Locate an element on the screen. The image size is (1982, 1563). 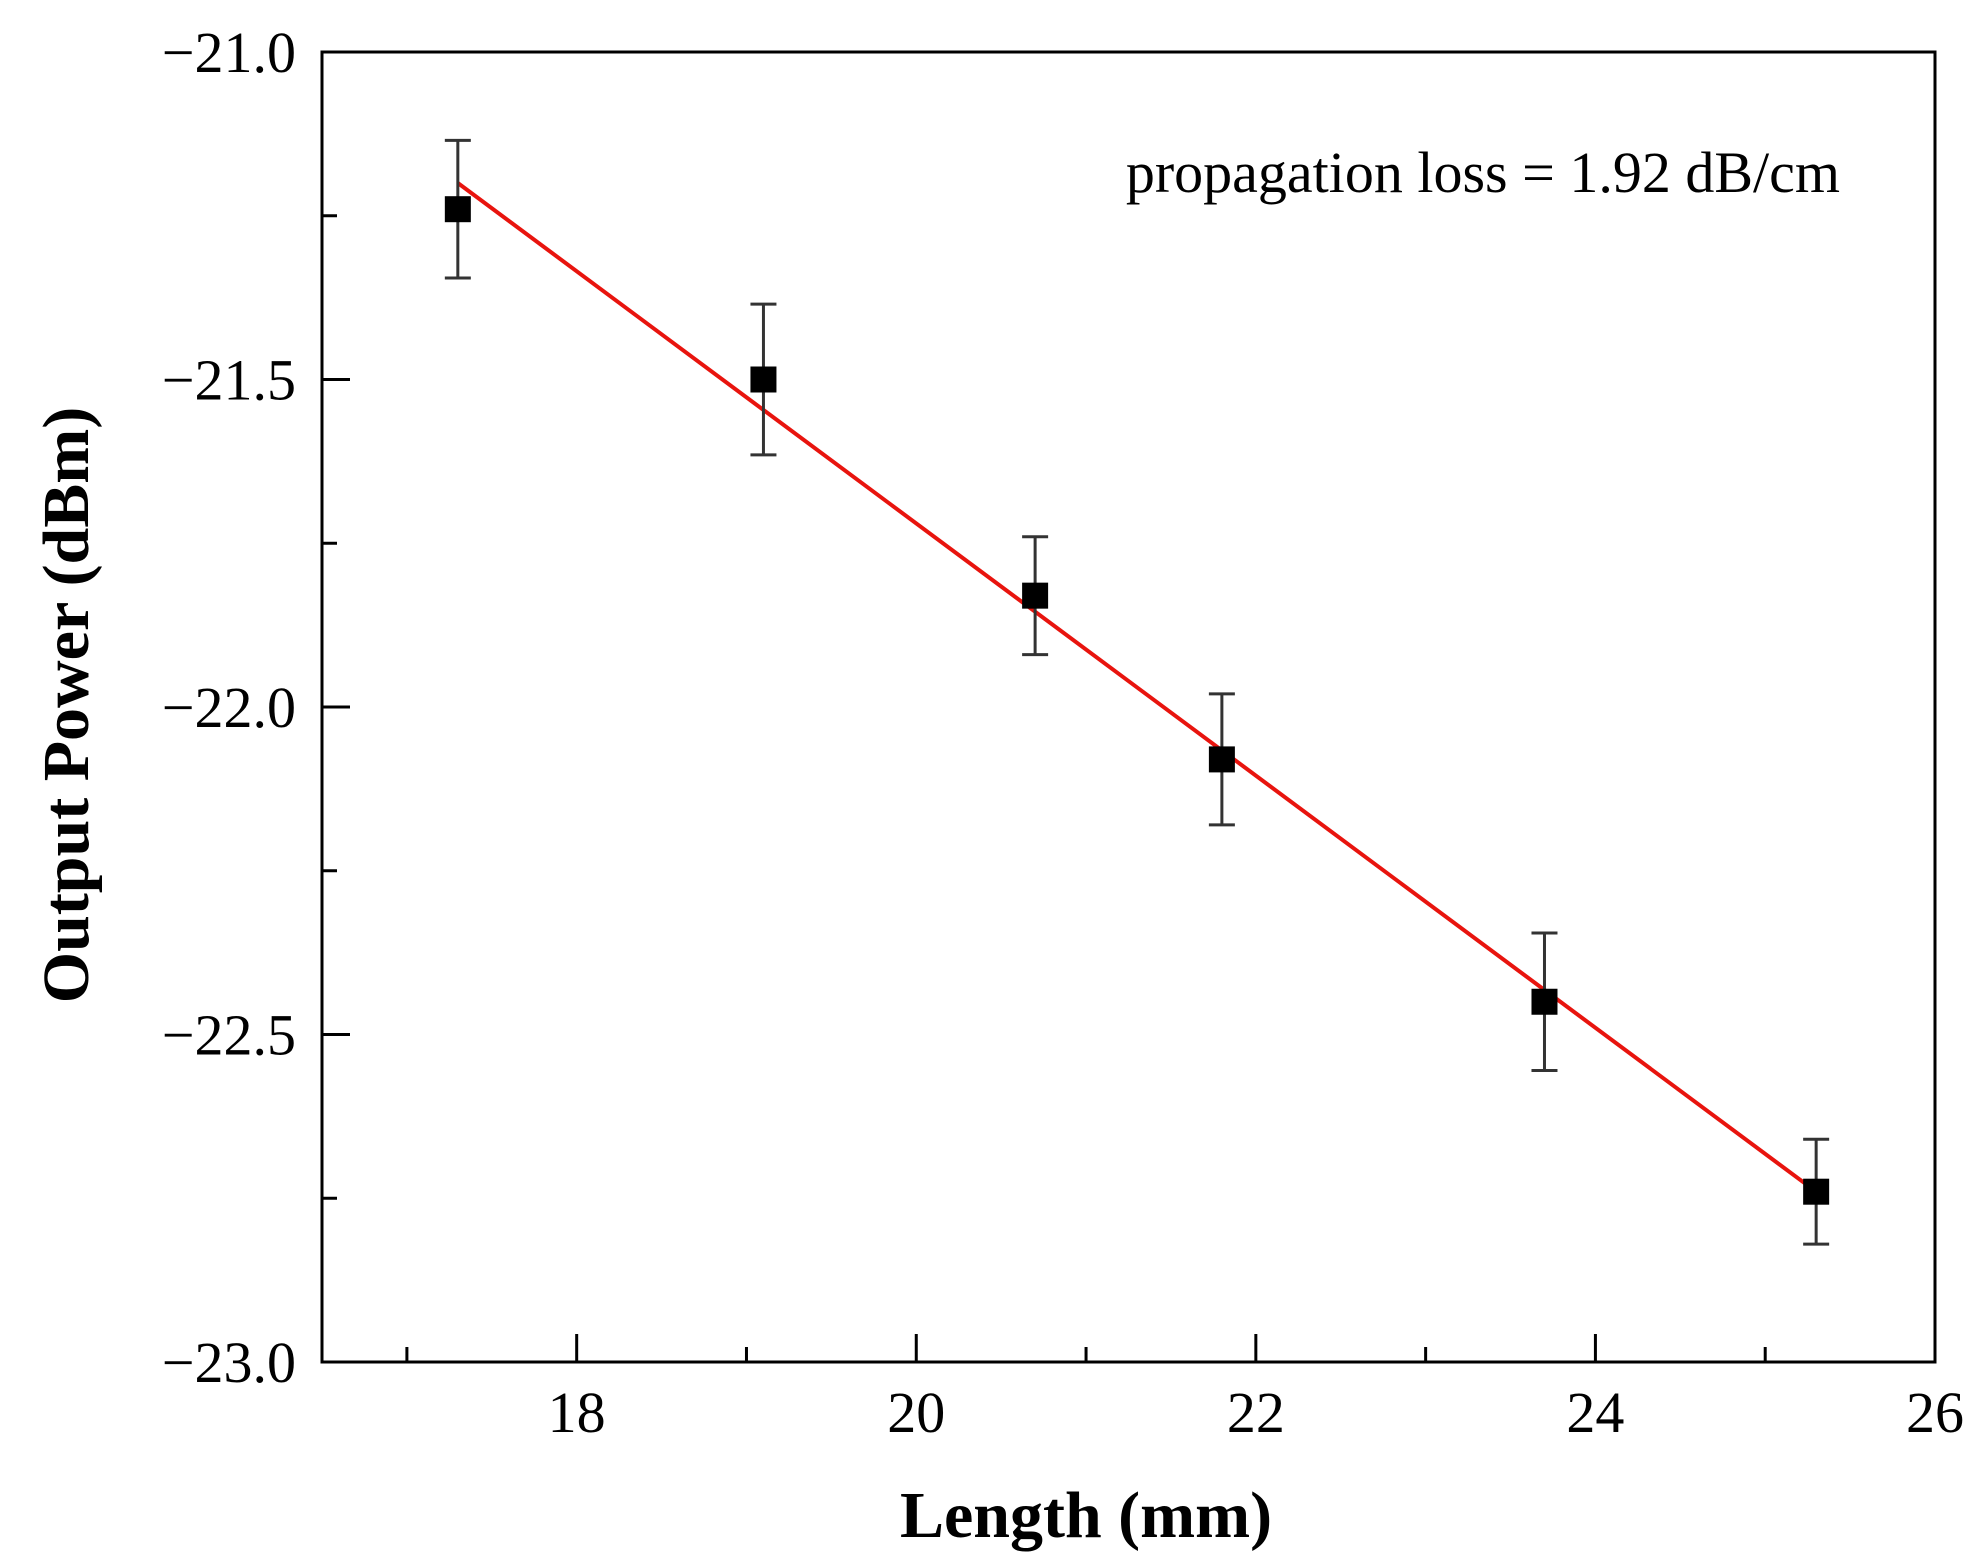
annotation: propagation loss = 1.92 dB/cm is located at coordinates (1483, 172).